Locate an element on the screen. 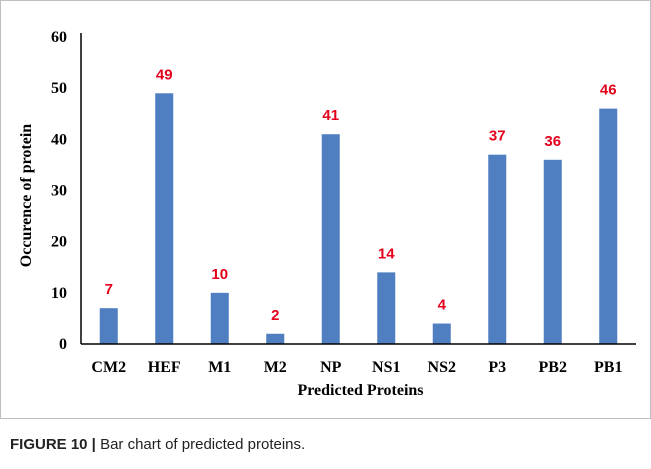 The height and width of the screenshot is (469, 651). bar-p3 is located at coordinates (497, 249).